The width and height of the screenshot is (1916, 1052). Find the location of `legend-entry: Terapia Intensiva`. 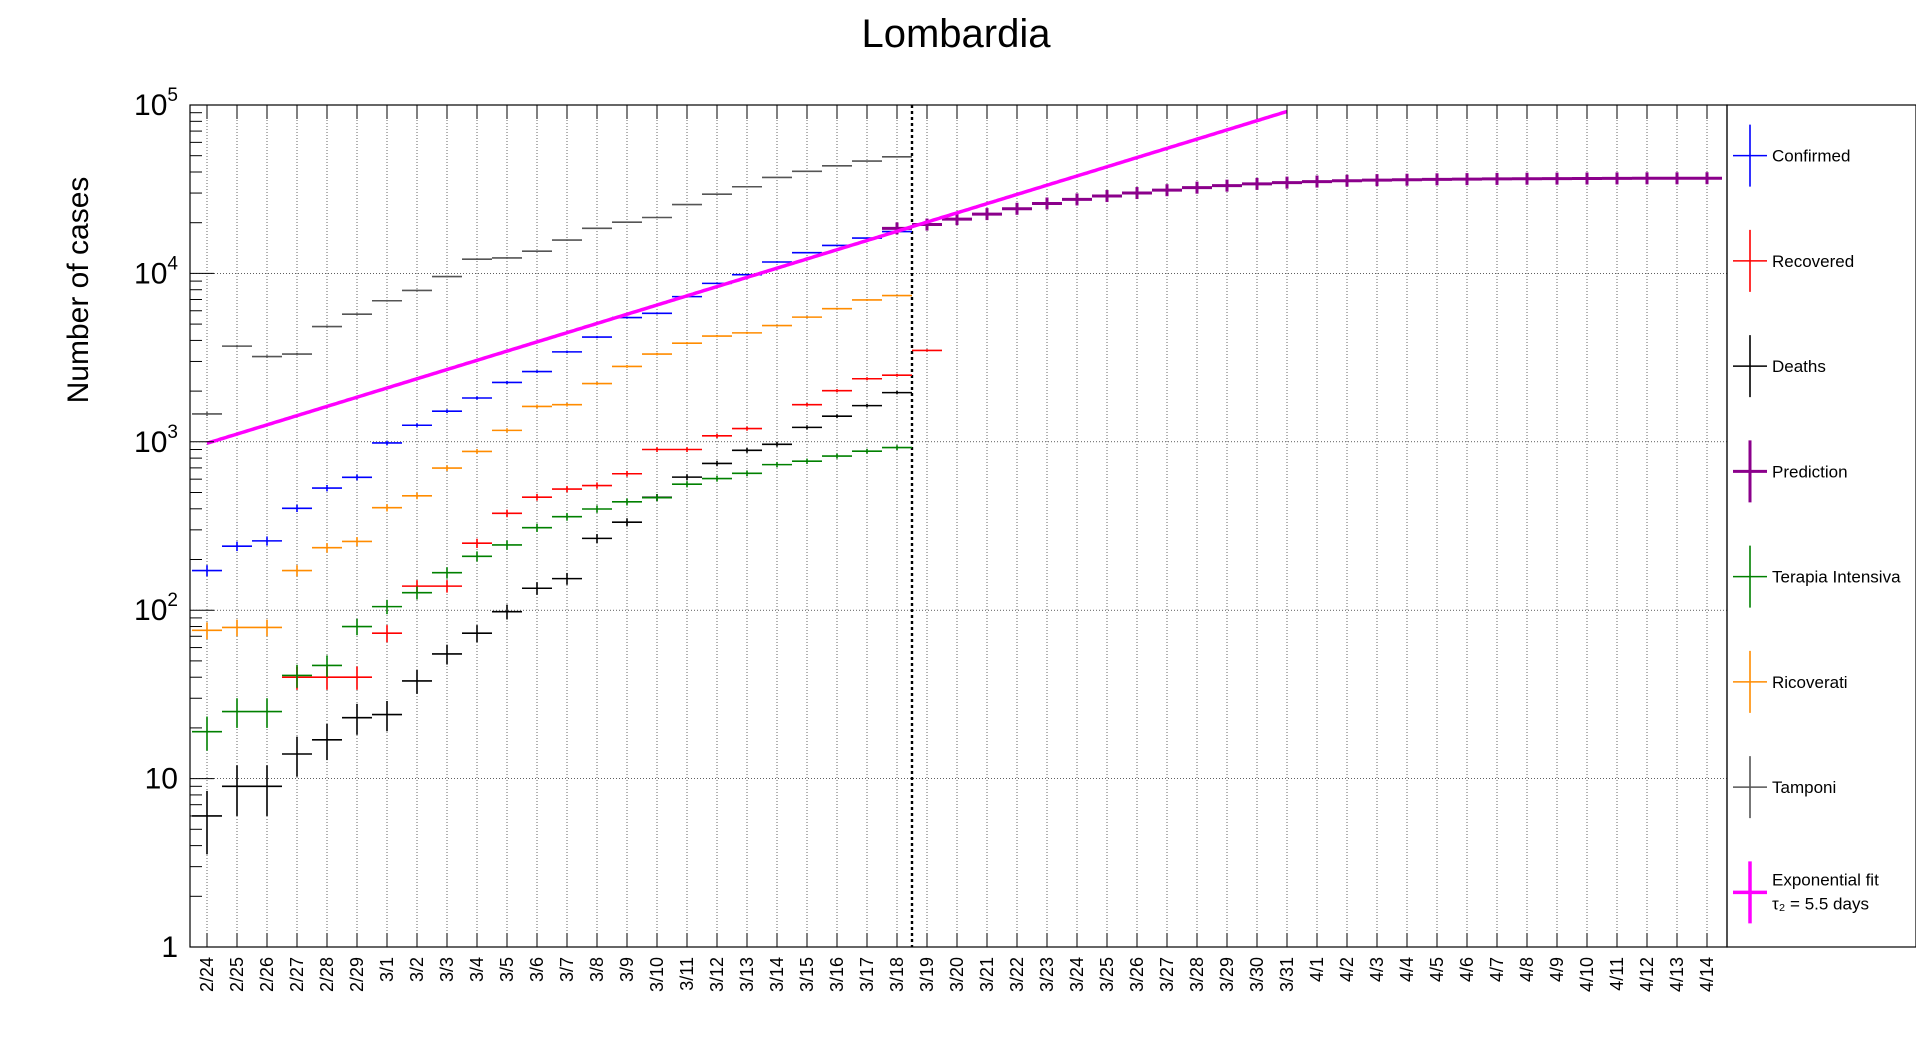

legend-entry: Terapia Intensiva is located at coordinates (1817, 576).